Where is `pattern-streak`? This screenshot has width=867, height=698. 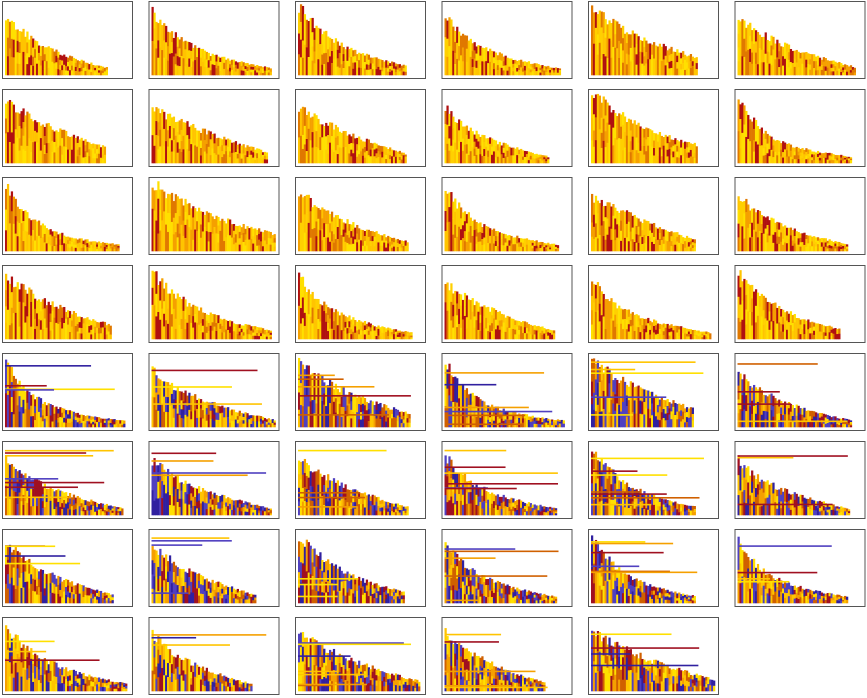
pattern-streak is located at coordinates (494, 373).